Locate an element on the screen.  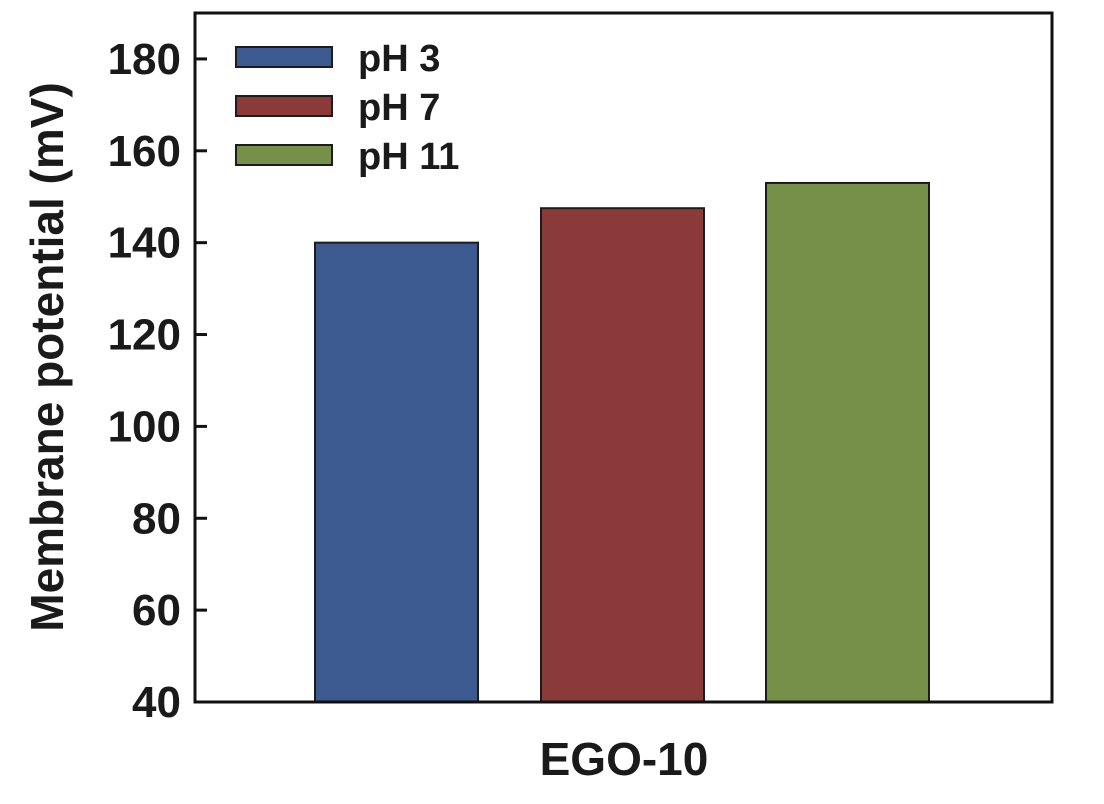
x-axis-label: EGO-10 is located at coordinates (624, 759).